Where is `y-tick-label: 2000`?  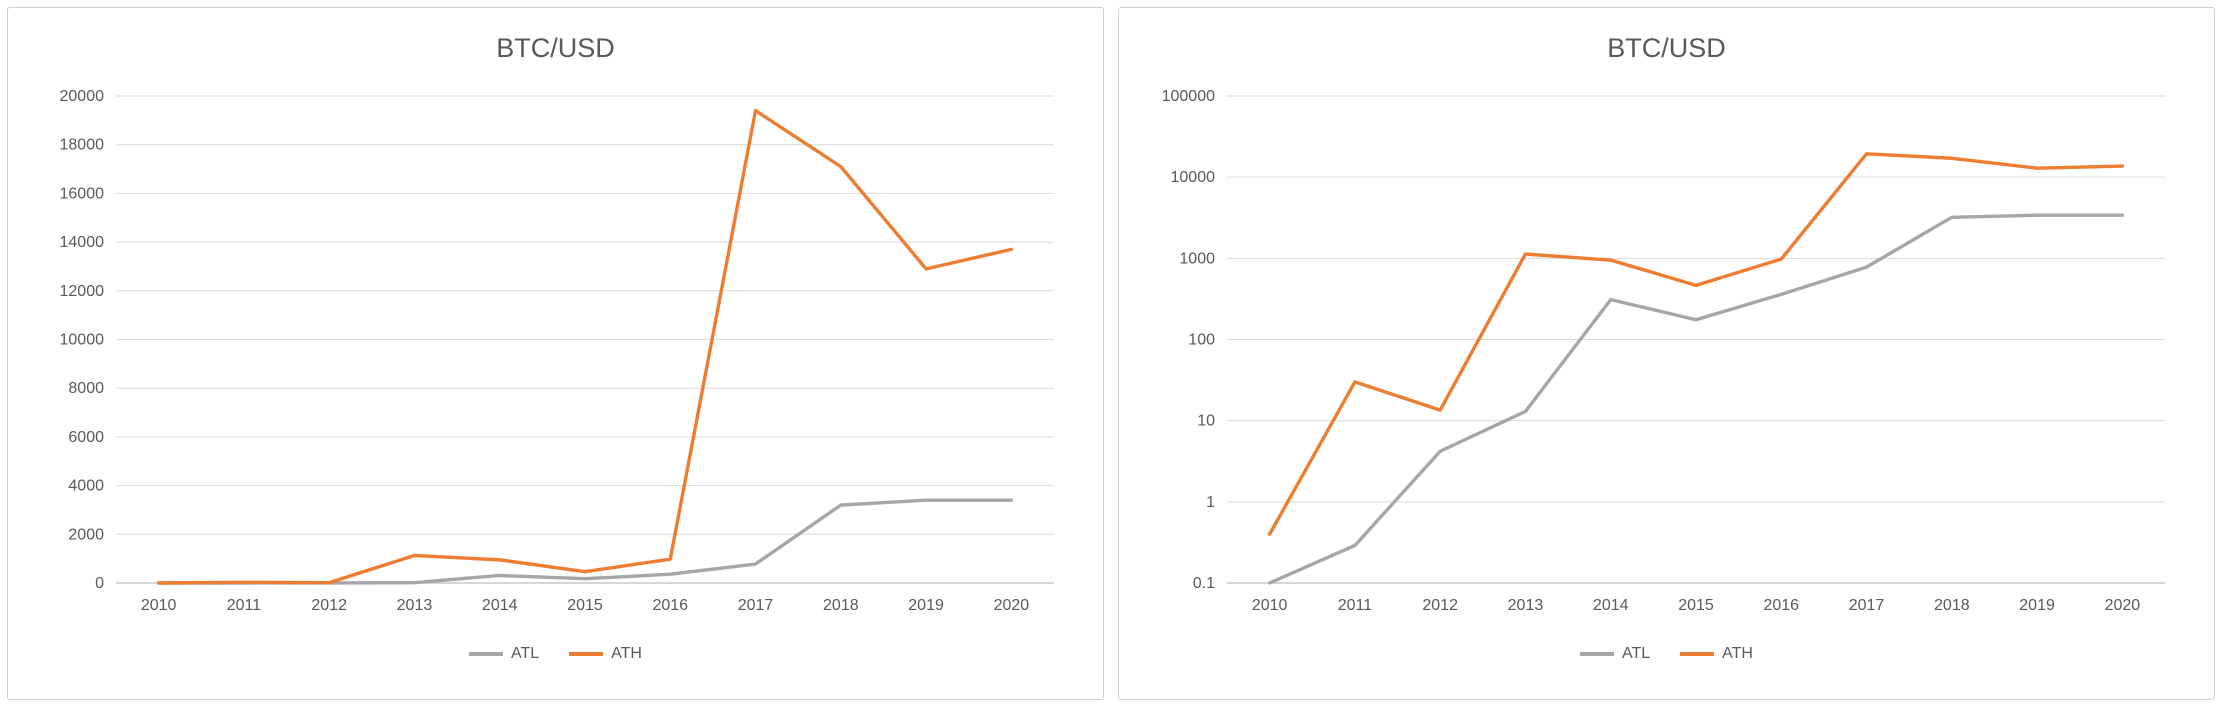
y-tick-label: 2000 is located at coordinates (86, 534).